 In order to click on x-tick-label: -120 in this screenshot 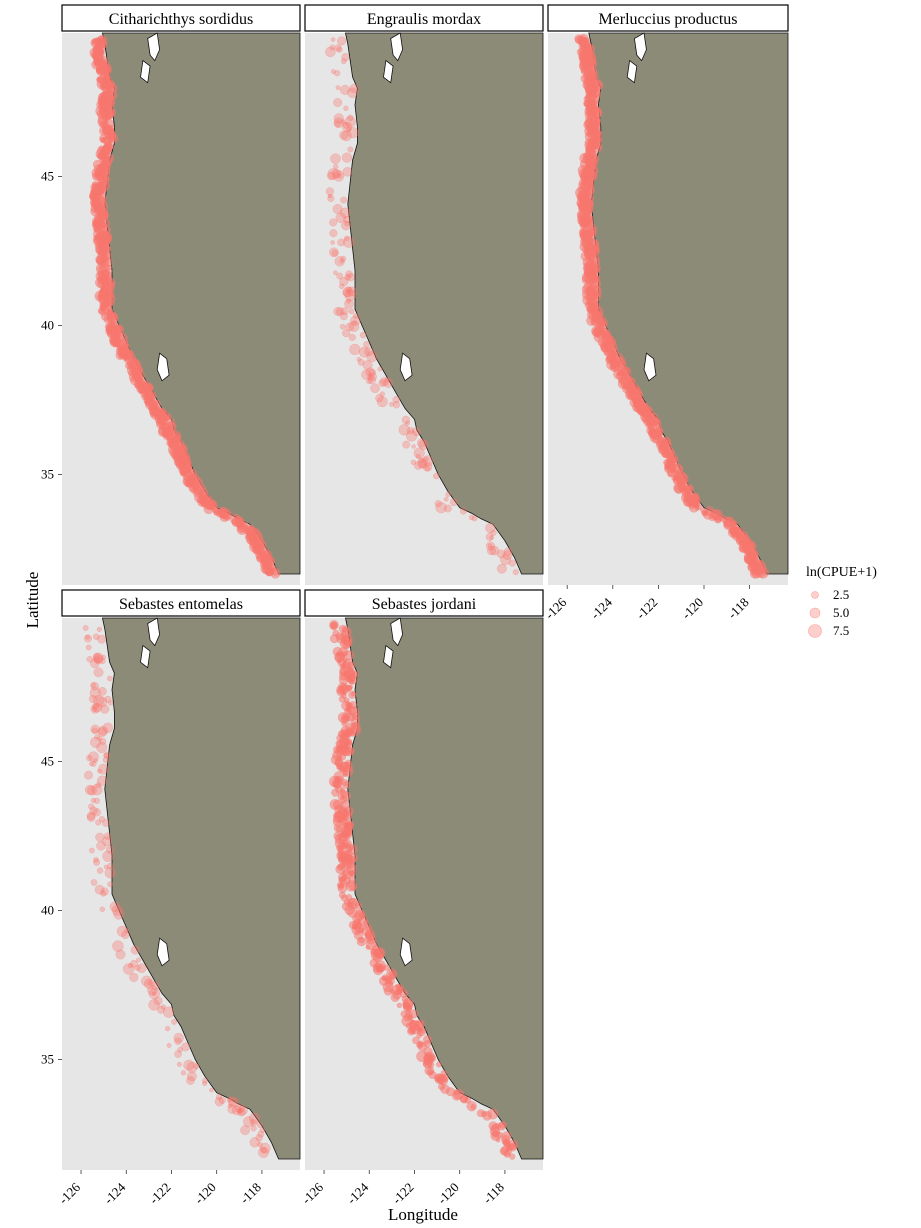, I will do `click(447, 1193)`.